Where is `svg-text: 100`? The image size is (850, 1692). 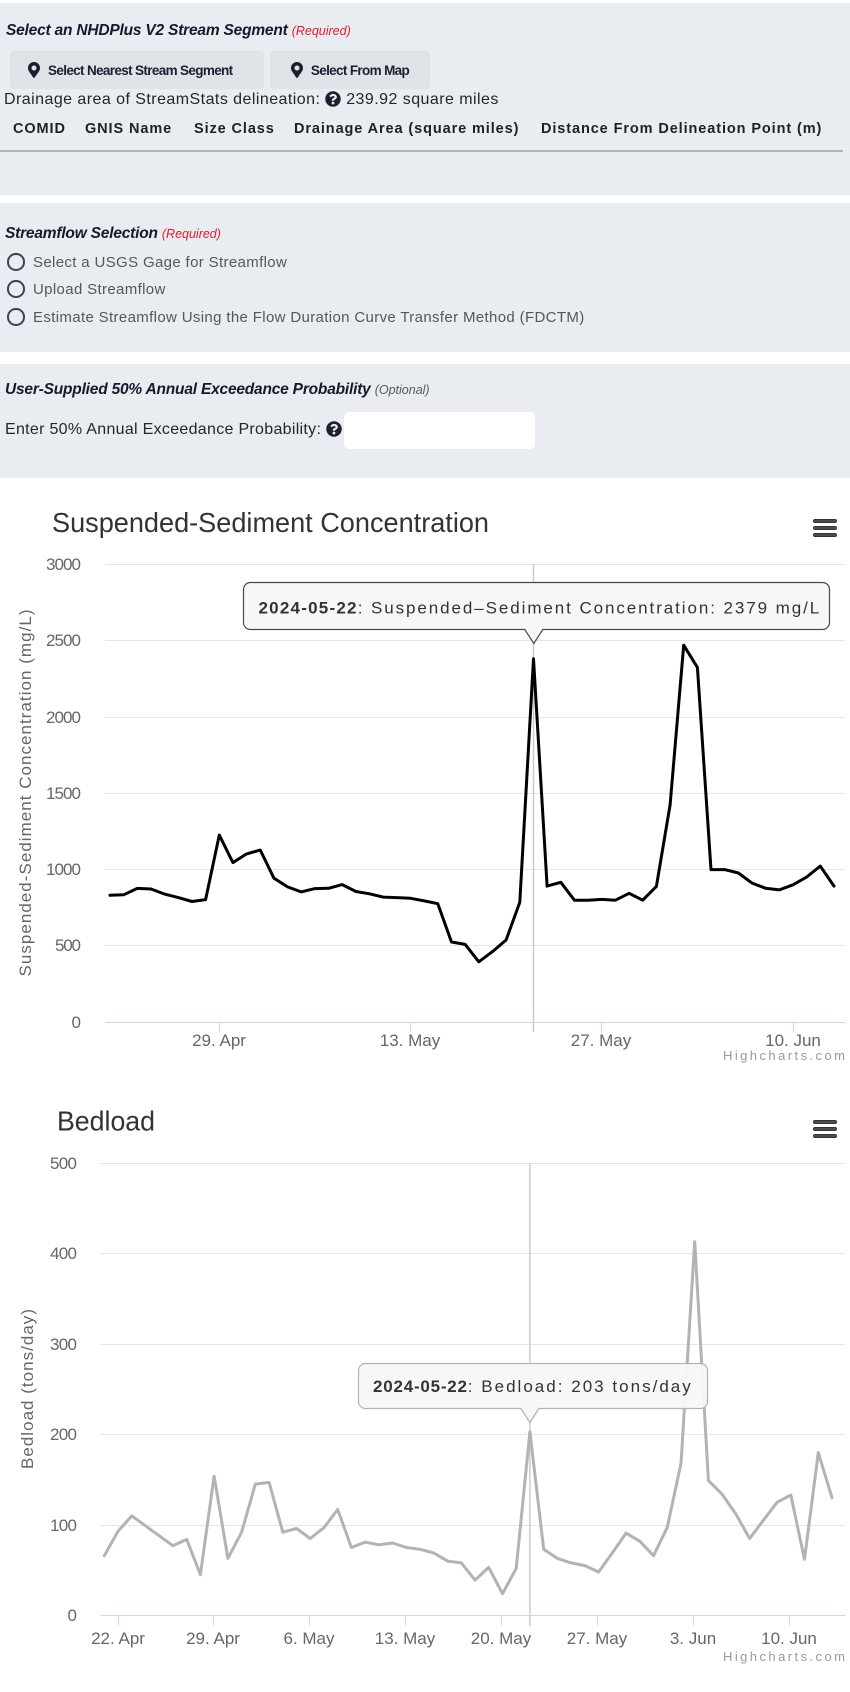
svg-text: 100 is located at coordinates (63, 1525).